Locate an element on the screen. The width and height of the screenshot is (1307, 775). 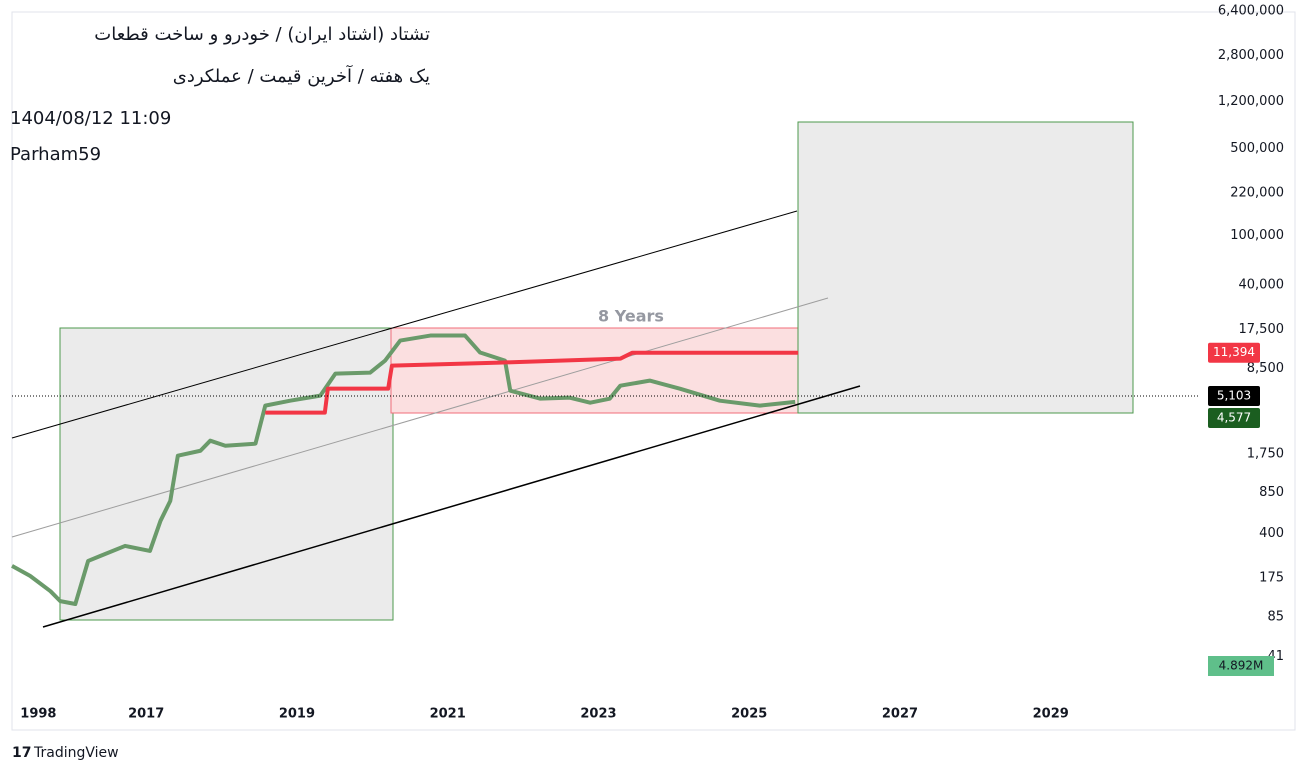
date: 1404/08/12 11:09 is located at coordinates (91, 118).